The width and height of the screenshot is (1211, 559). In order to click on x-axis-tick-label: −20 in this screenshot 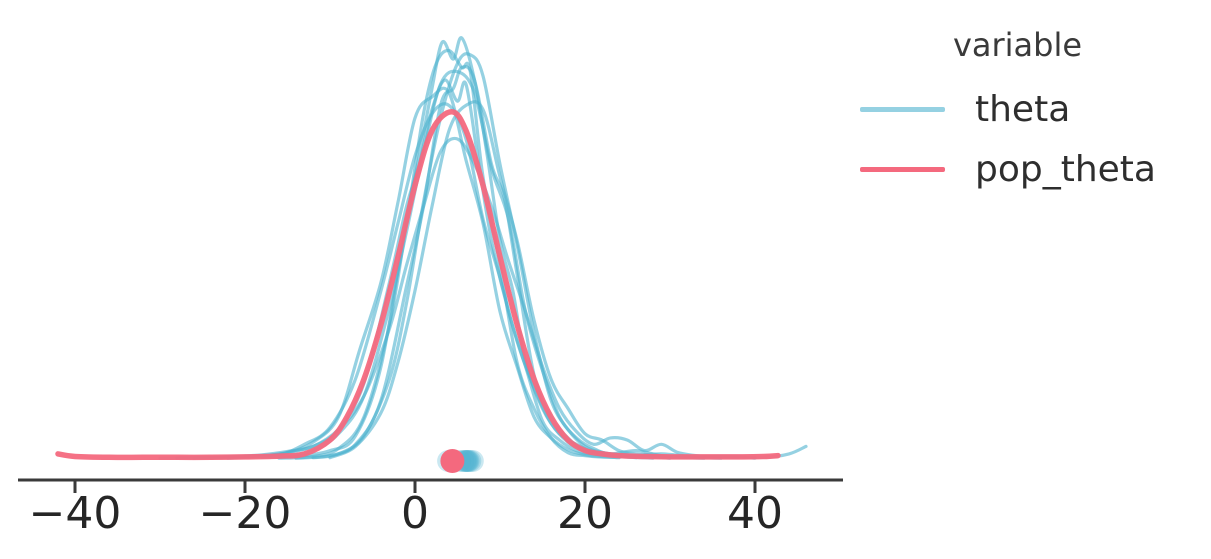, I will do `click(245, 513)`.